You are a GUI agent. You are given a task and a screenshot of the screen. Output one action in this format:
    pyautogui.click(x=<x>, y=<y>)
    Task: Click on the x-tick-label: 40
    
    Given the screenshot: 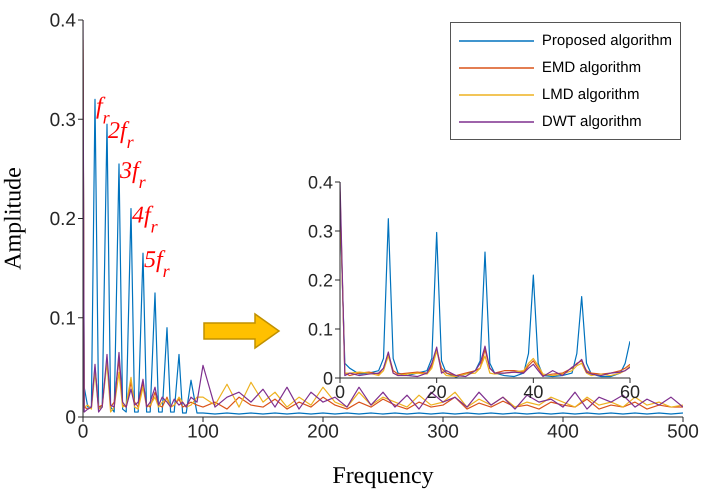 What is the action you would take?
    pyautogui.click(x=533, y=392)
    